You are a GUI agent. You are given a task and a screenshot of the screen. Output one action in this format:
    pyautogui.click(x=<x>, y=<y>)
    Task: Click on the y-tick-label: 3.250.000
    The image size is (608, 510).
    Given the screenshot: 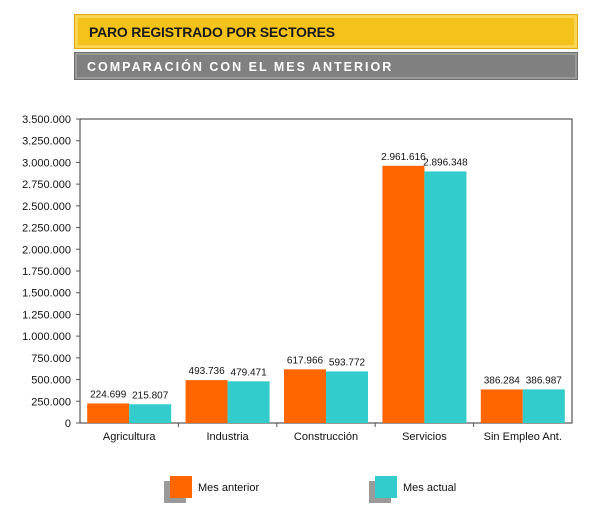 What is the action you would take?
    pyautogui.click(x=46, y=142)
    